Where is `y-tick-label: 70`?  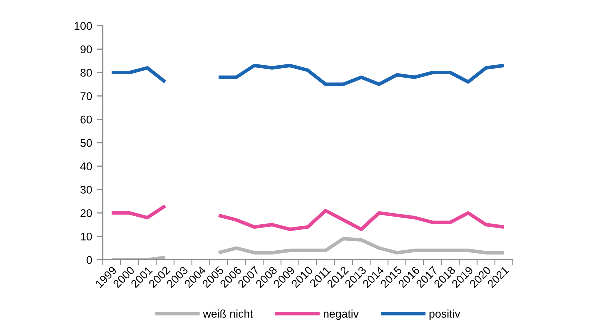
y-tick-label: 70 is located at coordinates (86, 96).